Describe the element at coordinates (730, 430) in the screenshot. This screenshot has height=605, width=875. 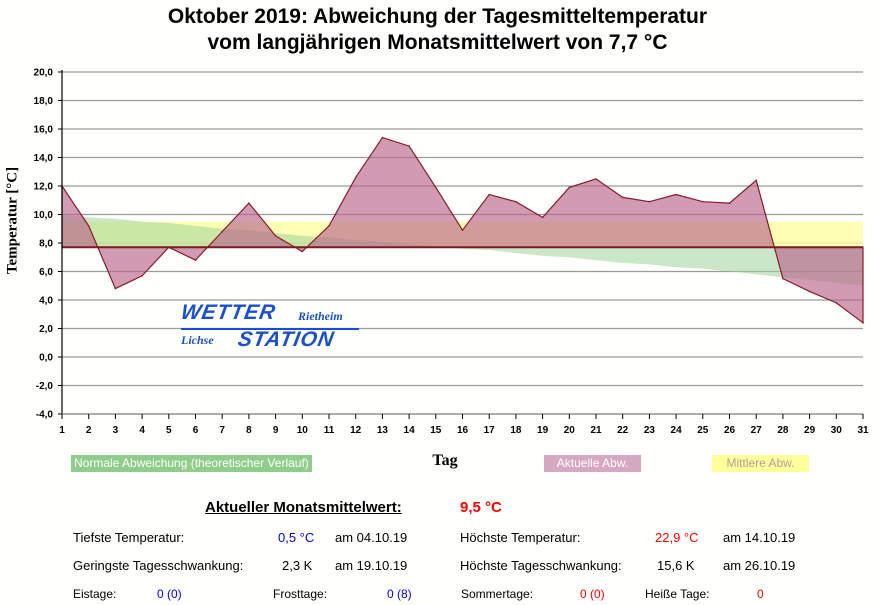
I see `x-tick-label: 26` at that location.